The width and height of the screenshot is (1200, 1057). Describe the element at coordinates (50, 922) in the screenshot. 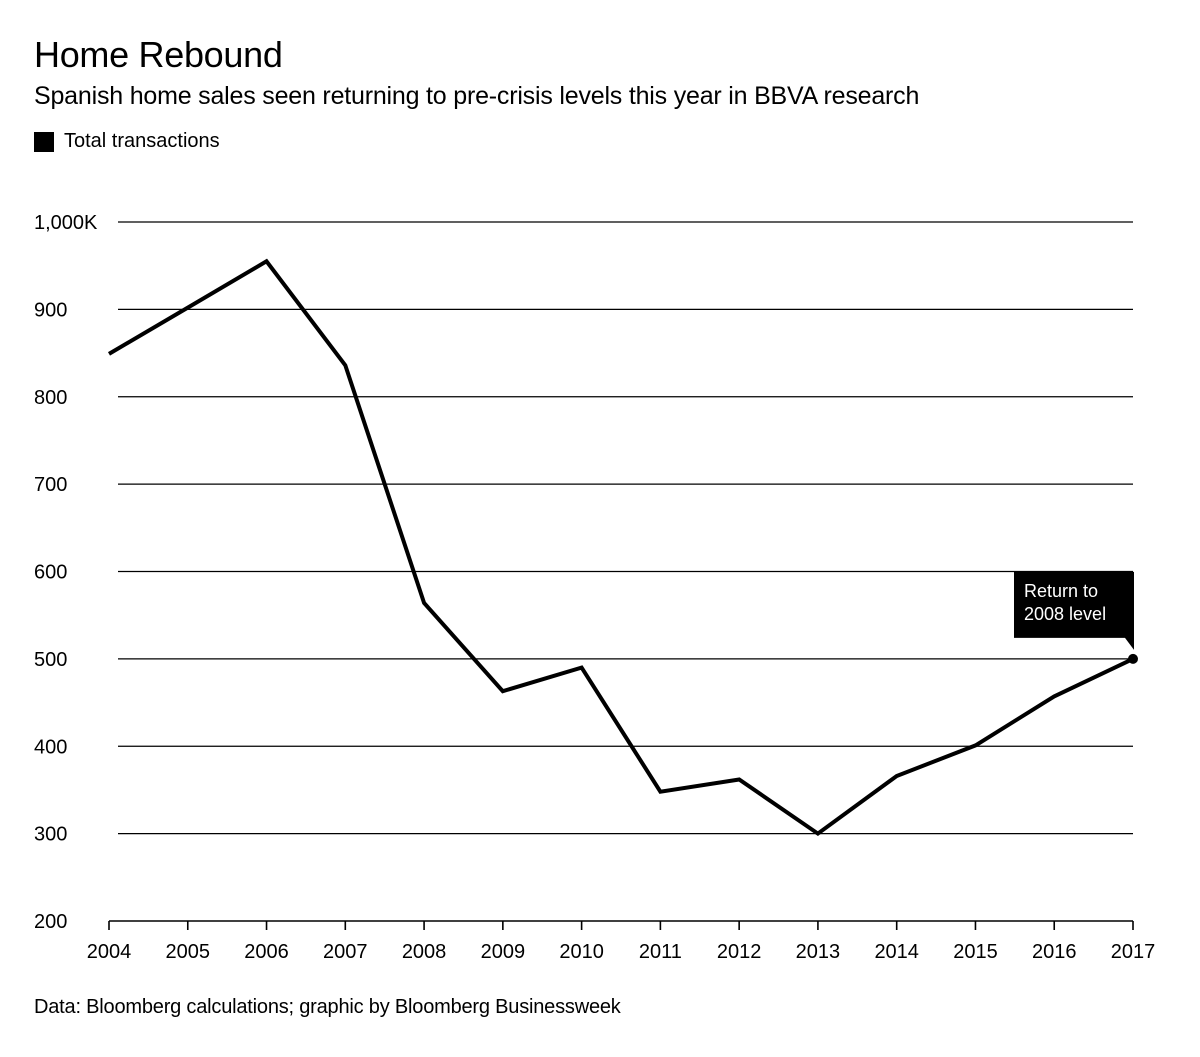

I see `y-tick-label-200: 200` at that location.